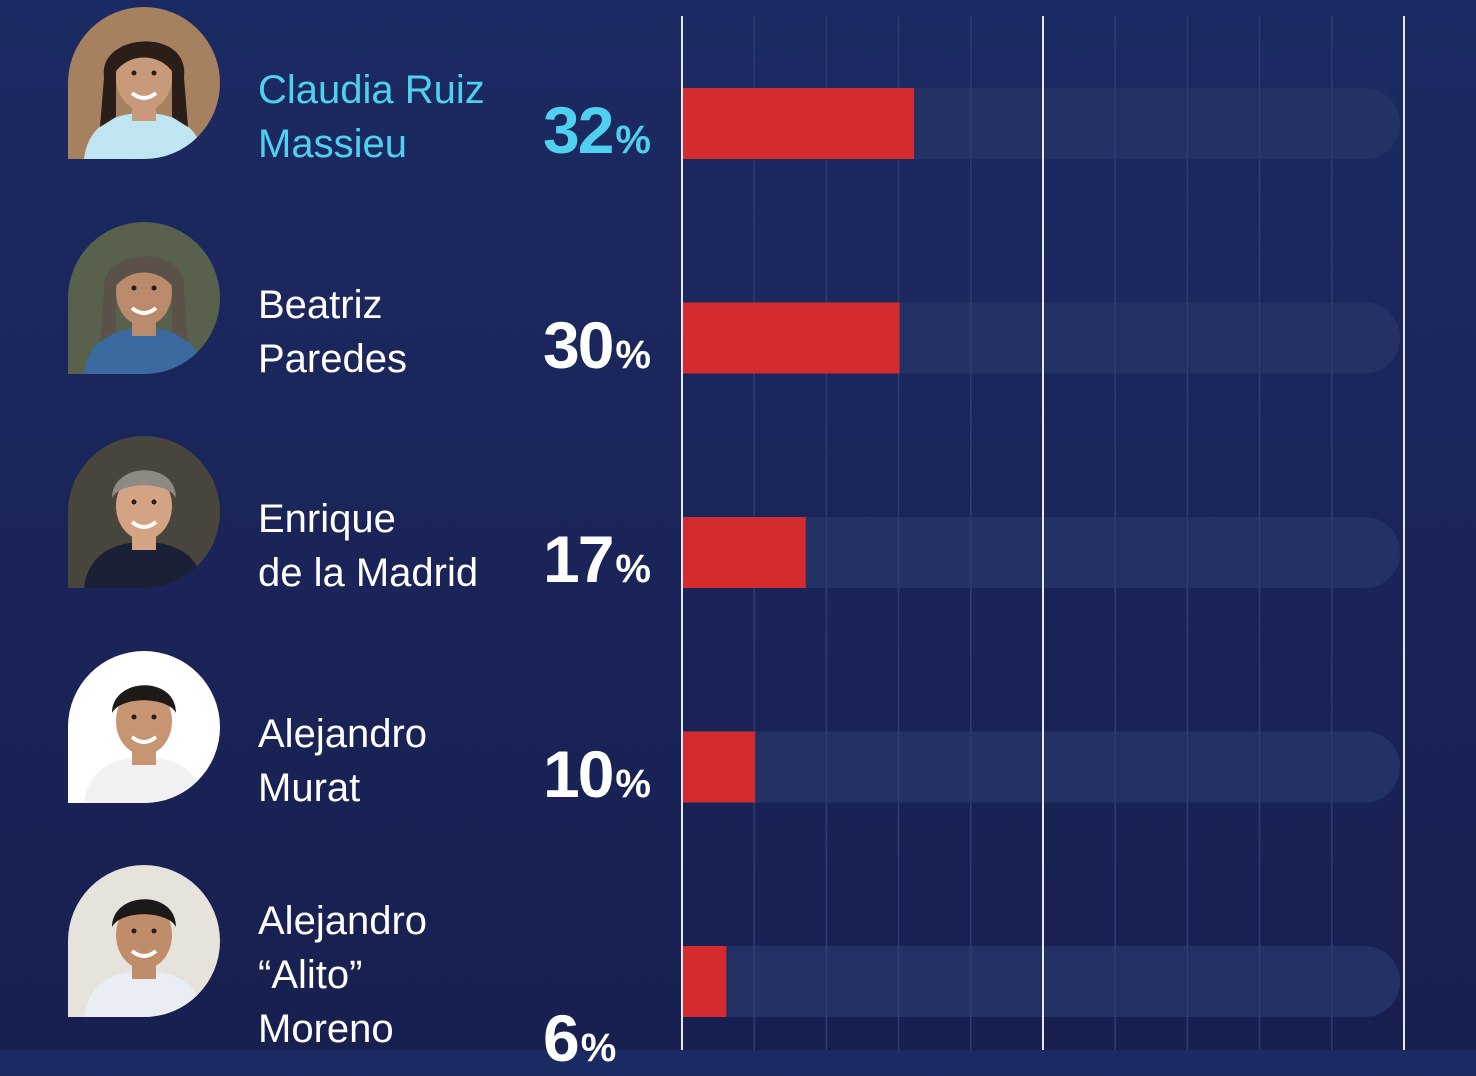 The width and height of the screenshot is (1476, 1076). I want to click on candidate-row: Claudia Ruiz Massieu 32%, so click(340, 109).